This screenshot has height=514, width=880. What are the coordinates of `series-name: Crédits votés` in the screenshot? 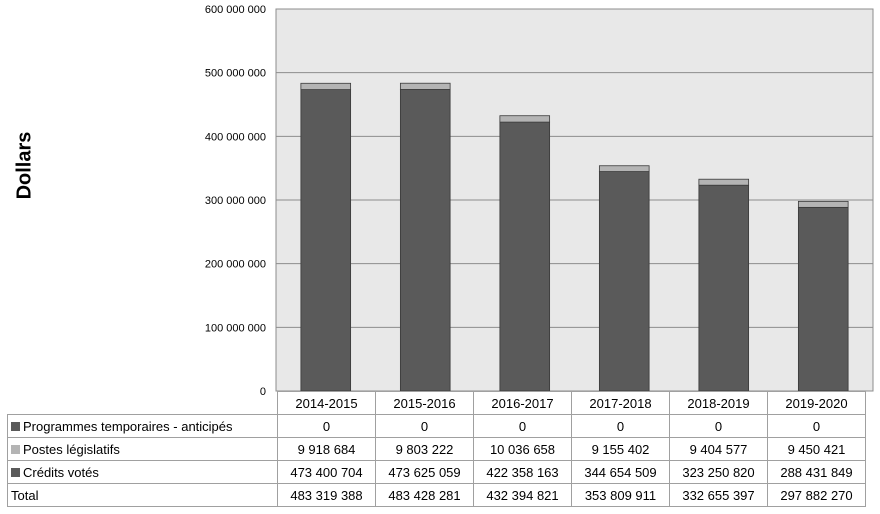 It's located at (61, 472).